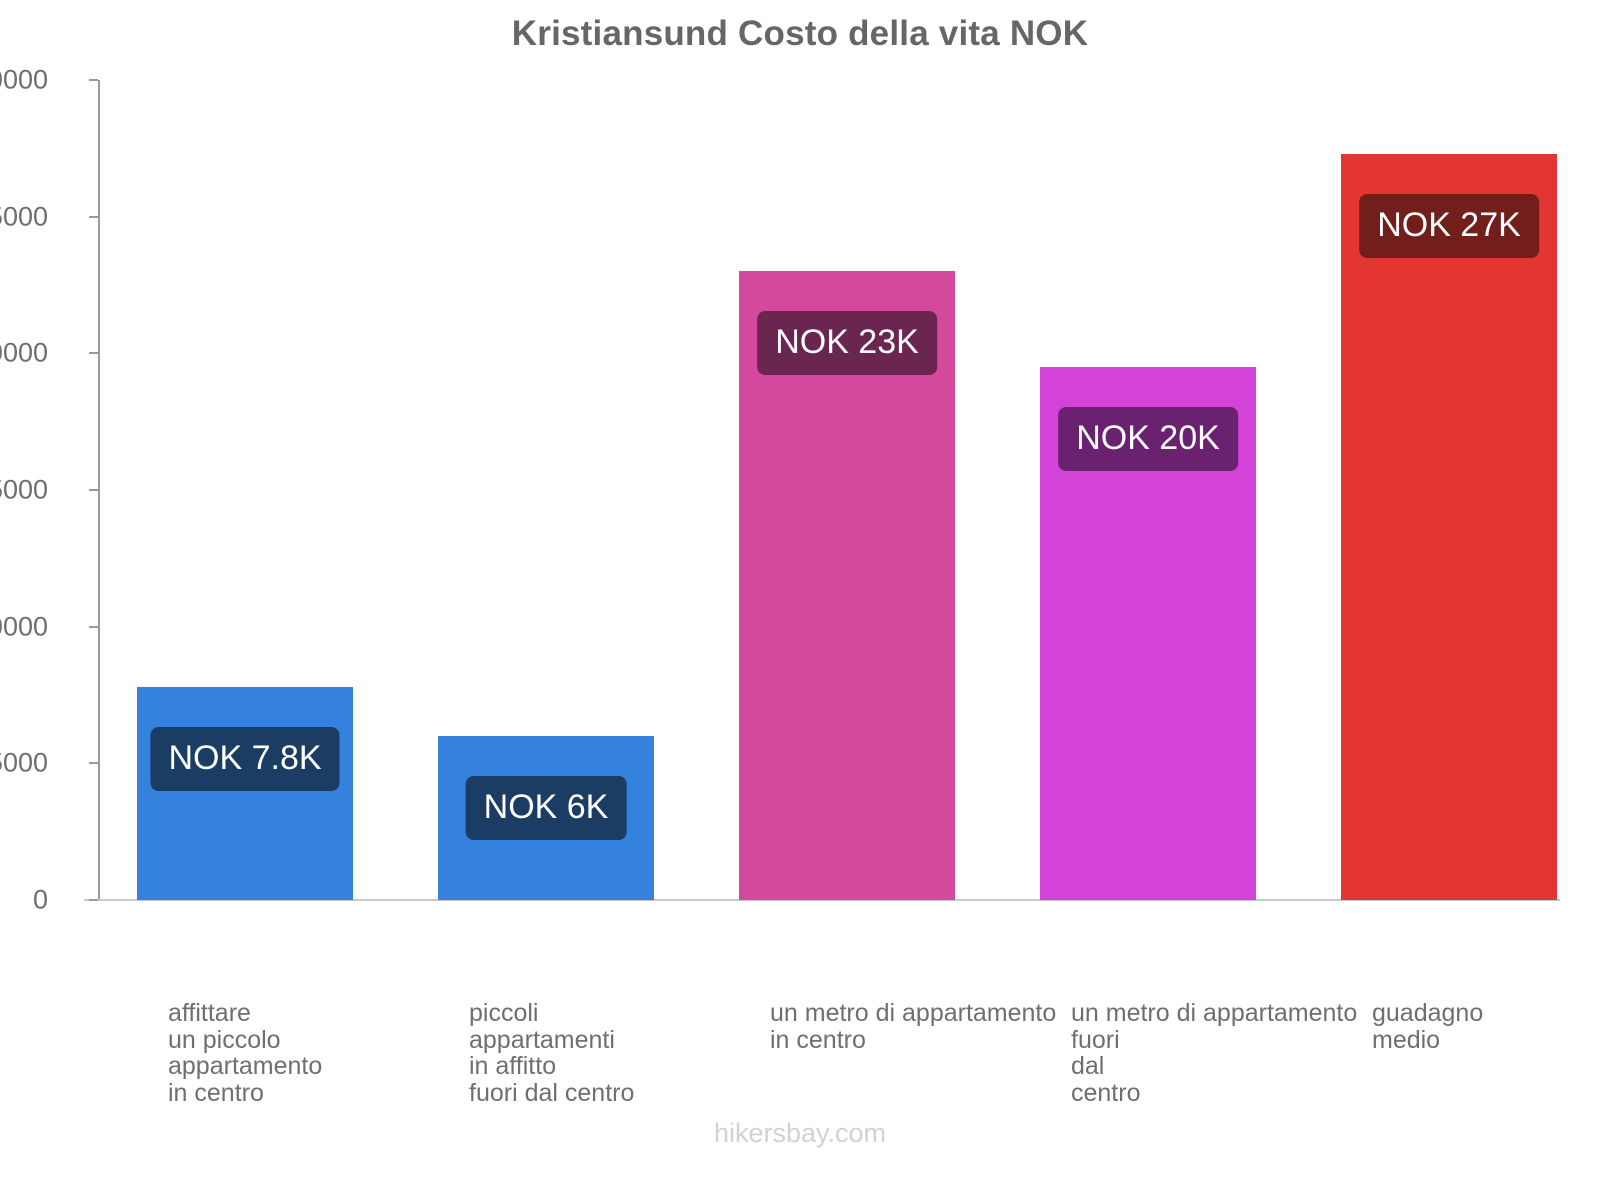  I want to click on chart-title: Kristiansund Costo della vita NOK, so click(800, 33).